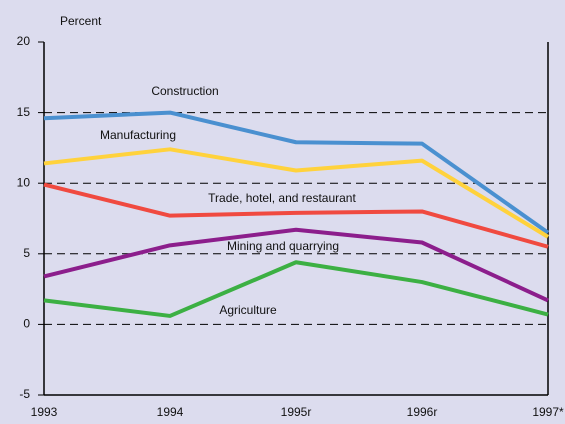 The height and width of the screenshot is (424, 565). I want to click on series-label: Construction, so click(184, 91).